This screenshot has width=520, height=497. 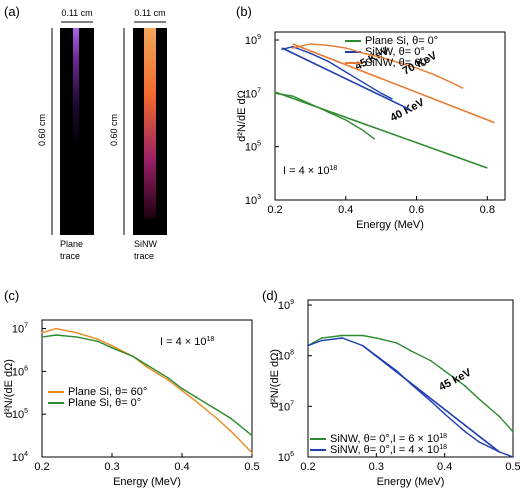 I want to click on legend-entry: Plane Si, θ= 60°, so click(x=107, y=392).